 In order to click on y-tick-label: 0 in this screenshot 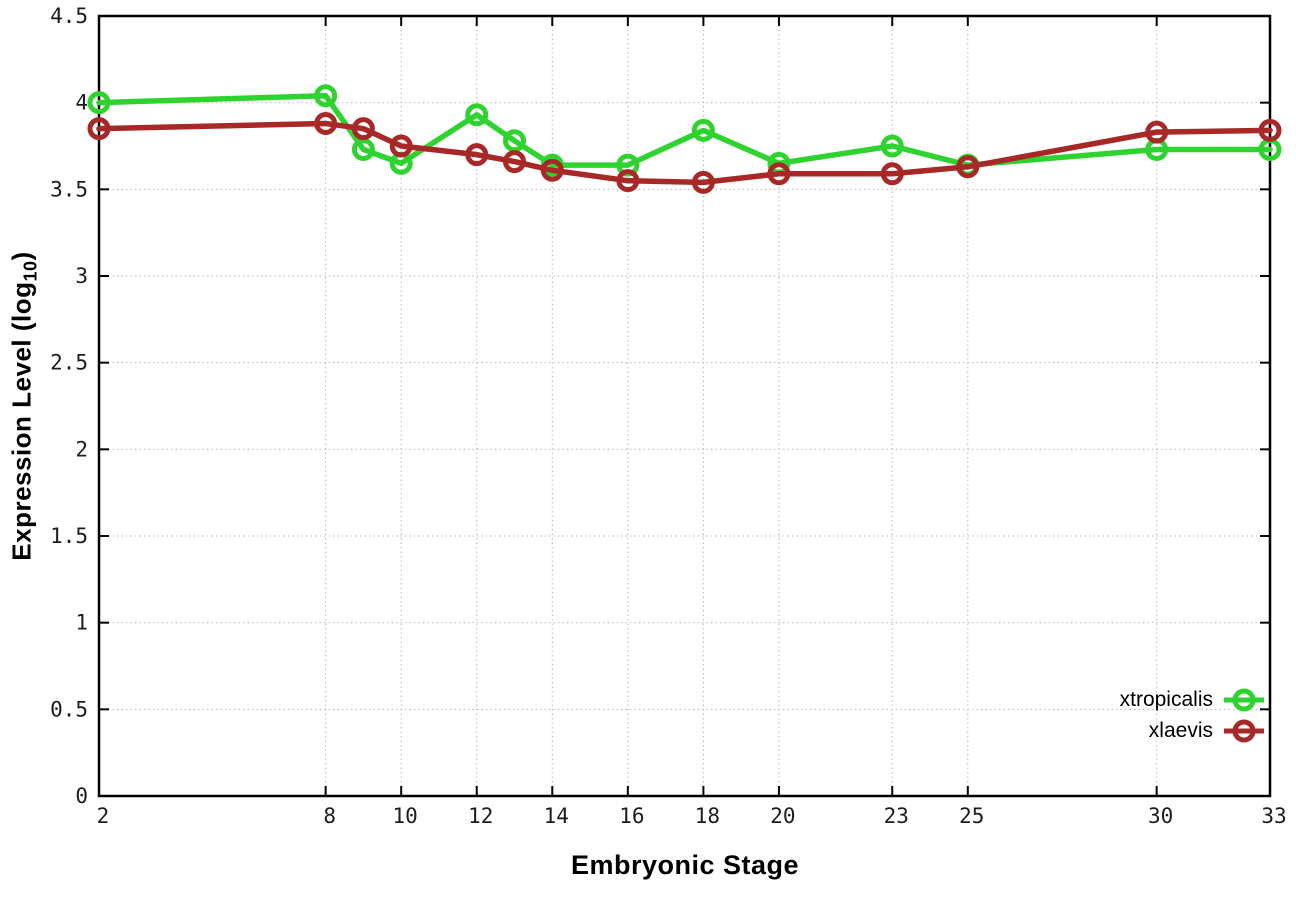, I will do `click(81, 796)`.